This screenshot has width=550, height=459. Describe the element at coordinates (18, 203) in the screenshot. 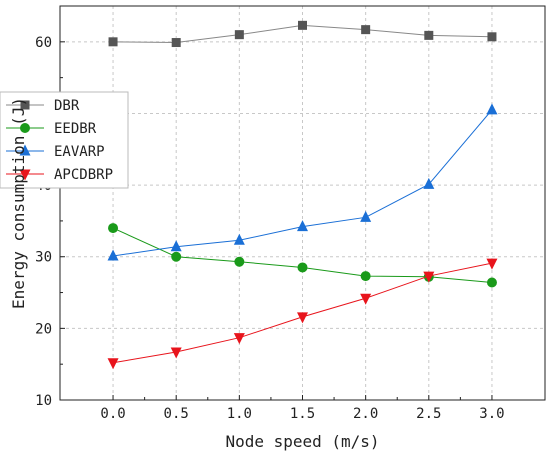

I see `y-axis-title: Energy consumption (J)` at that location.